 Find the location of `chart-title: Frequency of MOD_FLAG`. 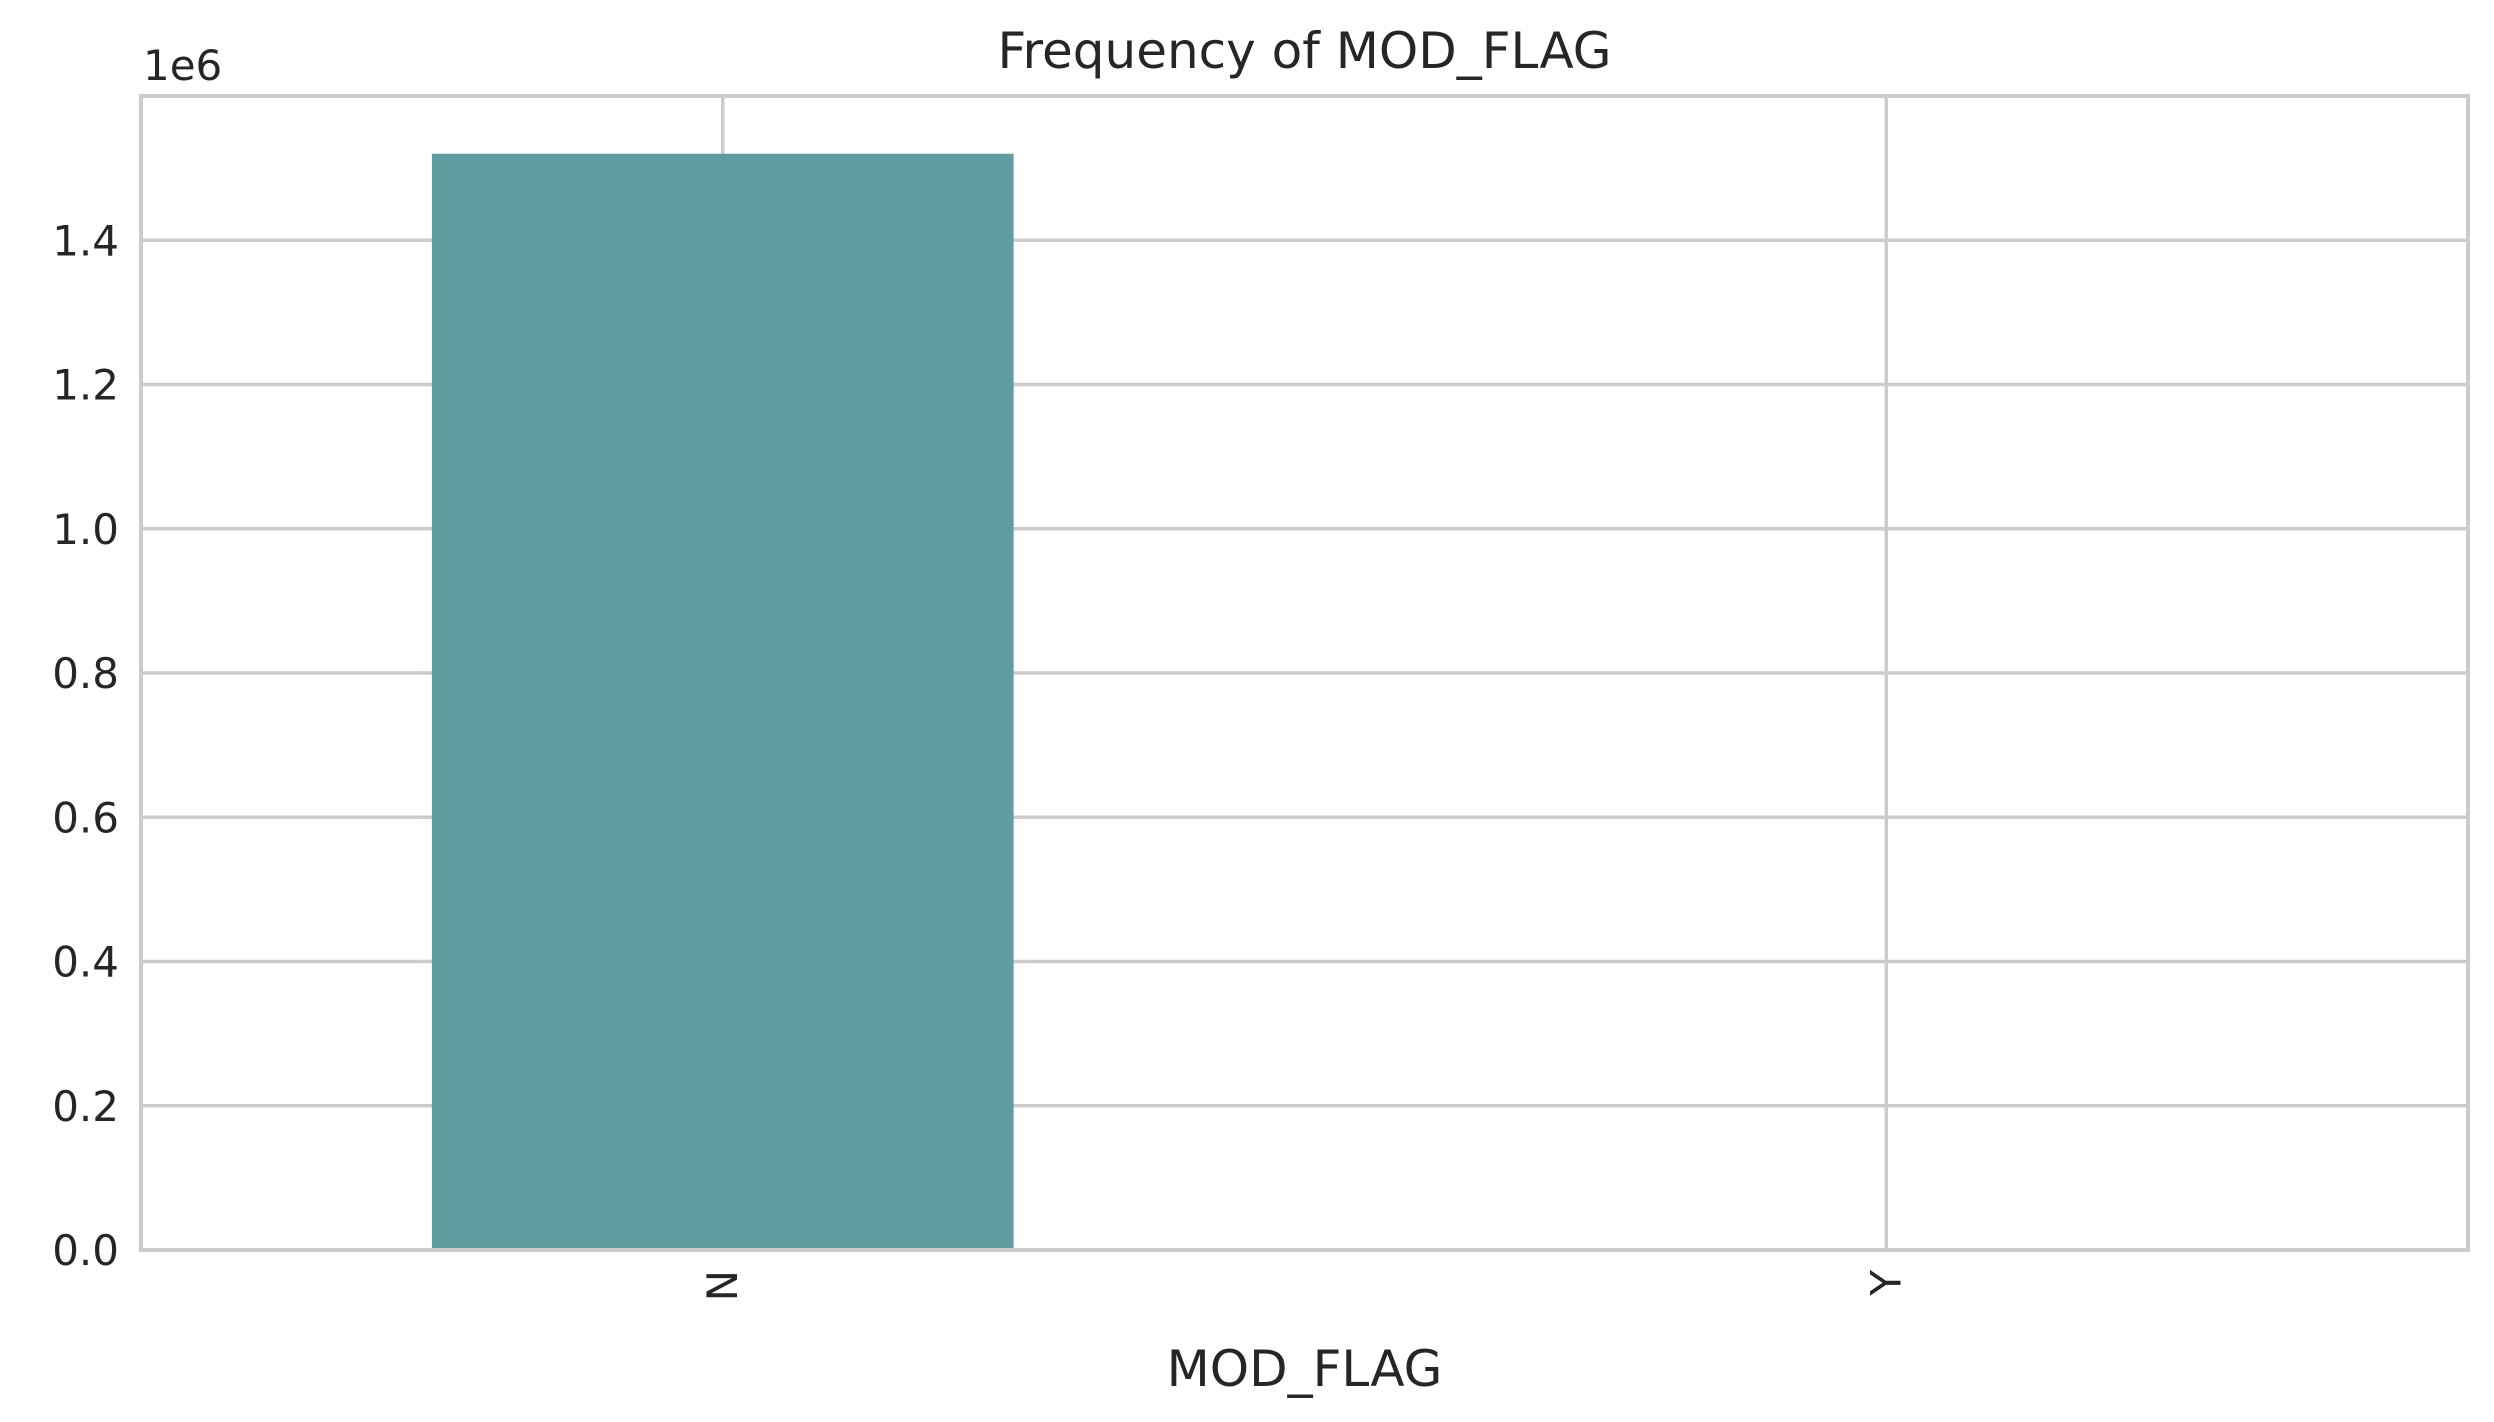

chart-title: Frequency of MOD_FLAG is located at coordinates (1304, 51).